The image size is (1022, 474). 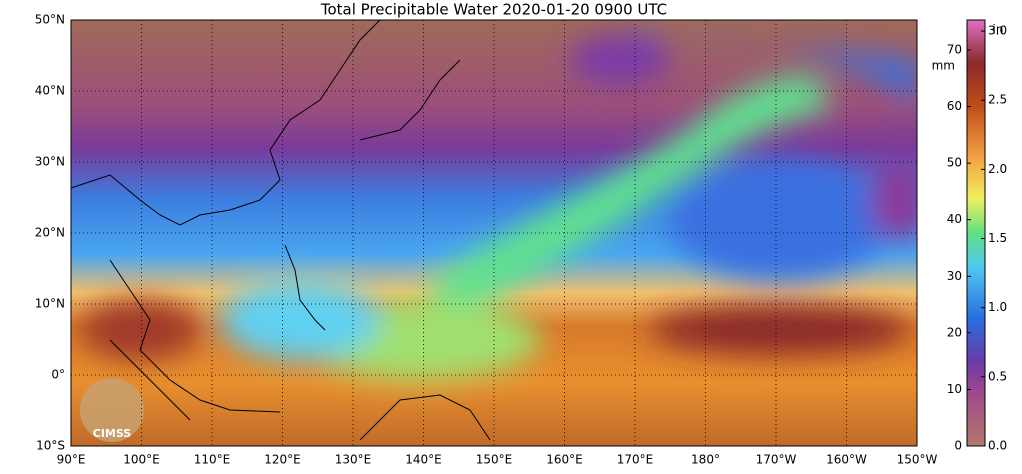 What do you see at coordinates (494, 460) in the screenshot?
I see `lon-label: 150°E` at bounding box center [494, 460].